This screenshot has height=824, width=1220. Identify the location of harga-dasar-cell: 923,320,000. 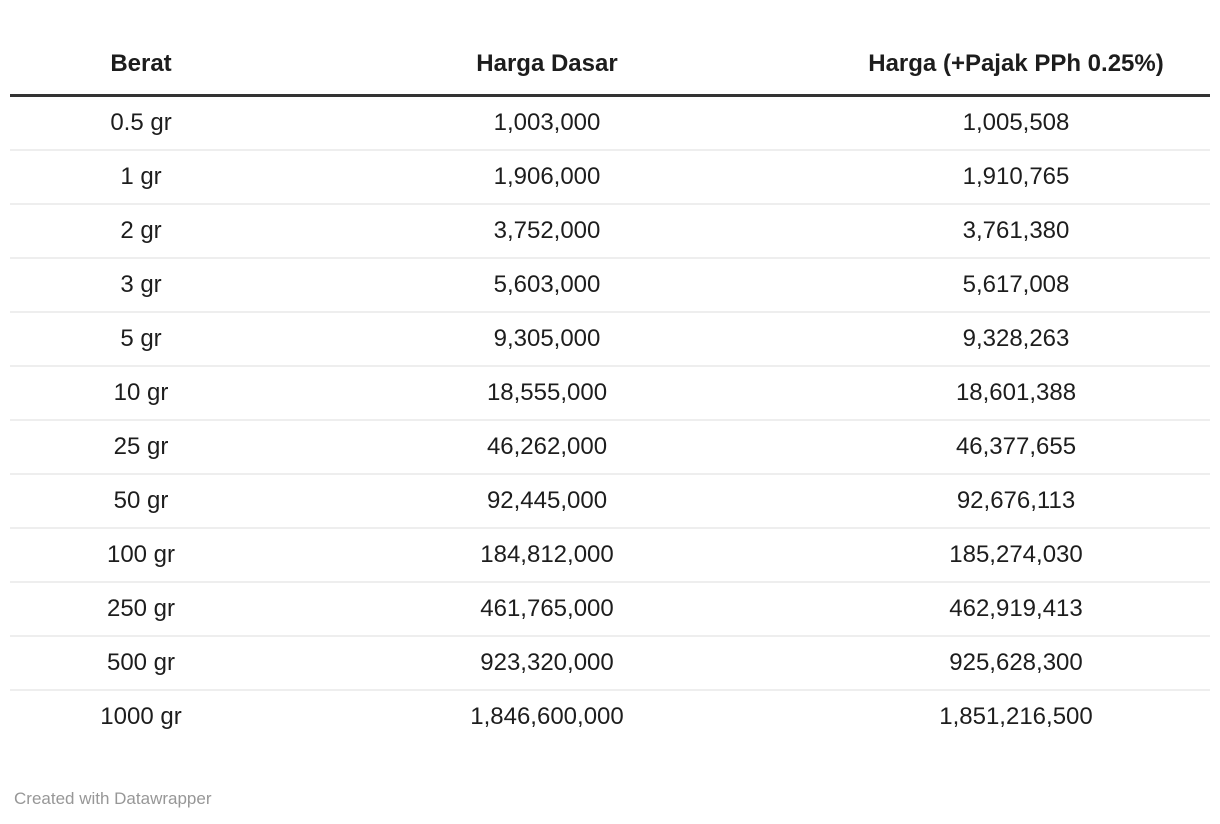
(547, 663).